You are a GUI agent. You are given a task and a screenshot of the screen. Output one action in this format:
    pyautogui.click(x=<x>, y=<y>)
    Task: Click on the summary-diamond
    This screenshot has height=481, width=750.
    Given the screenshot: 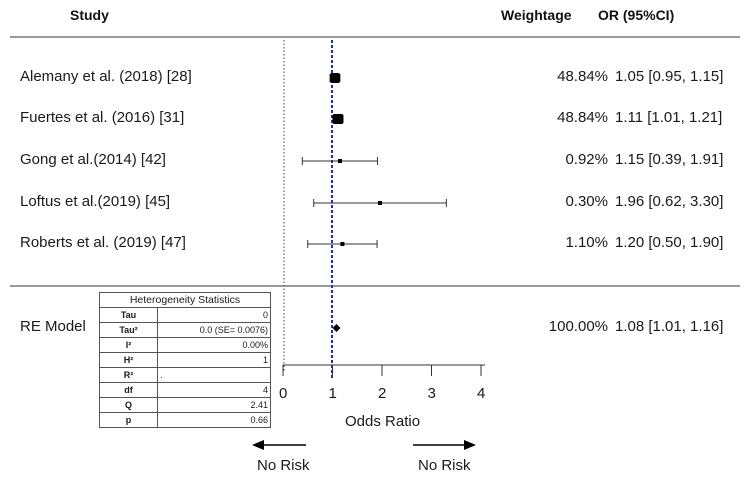 What is the action you would take?
    pyautogui.click(x=336, y=328)
    